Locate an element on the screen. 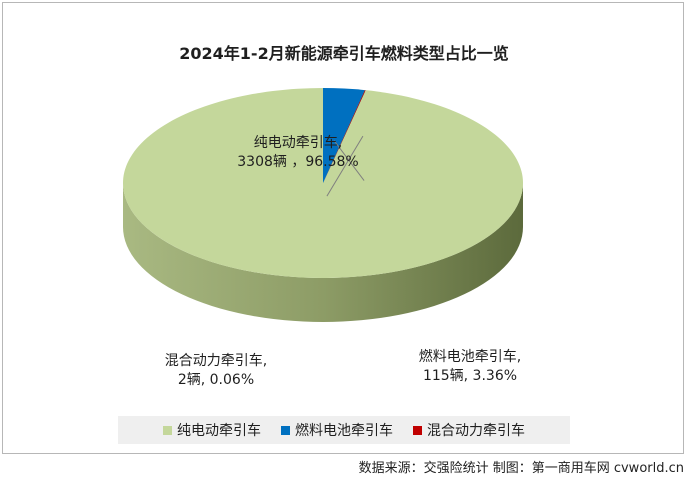 This screenshot has height=480, width=688. label-hybrid-value: 2辆, 0.06% is located at coordinates (216, 380).